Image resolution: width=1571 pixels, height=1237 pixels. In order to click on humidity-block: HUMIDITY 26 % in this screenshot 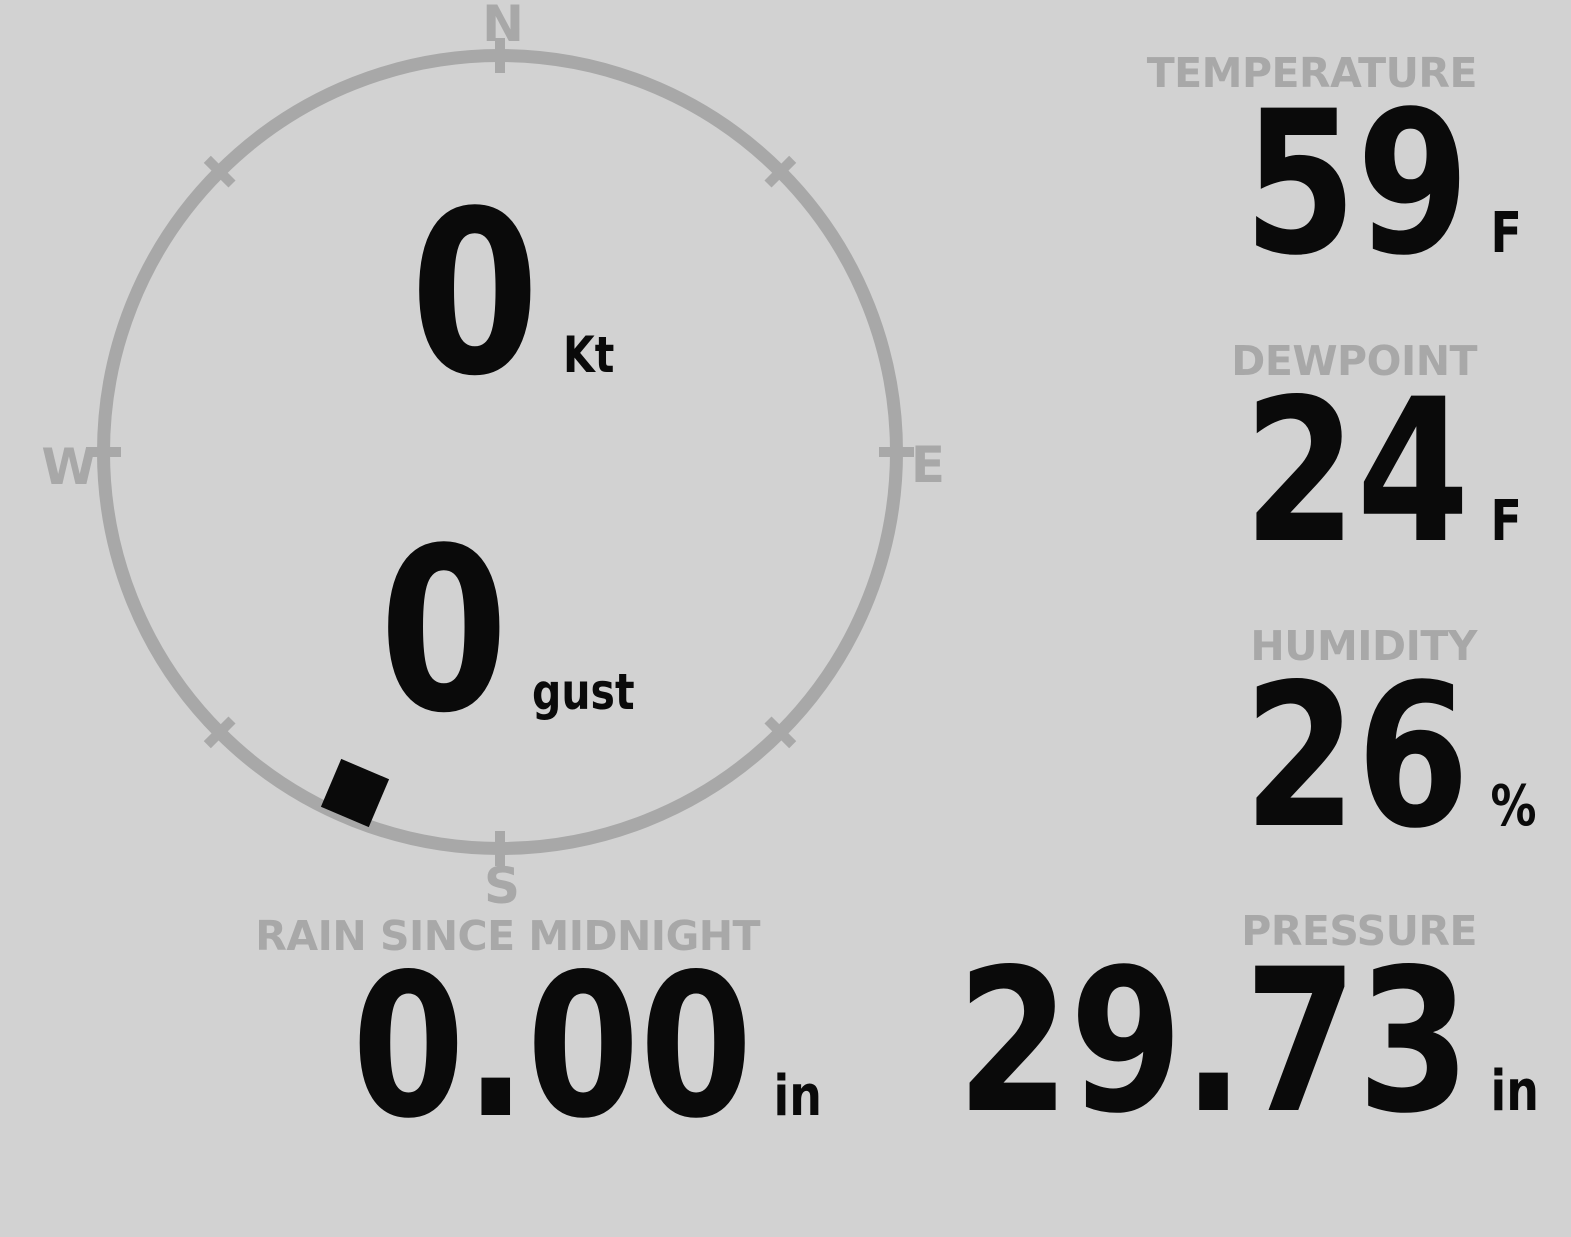, I will do `click(1191, 747)`.